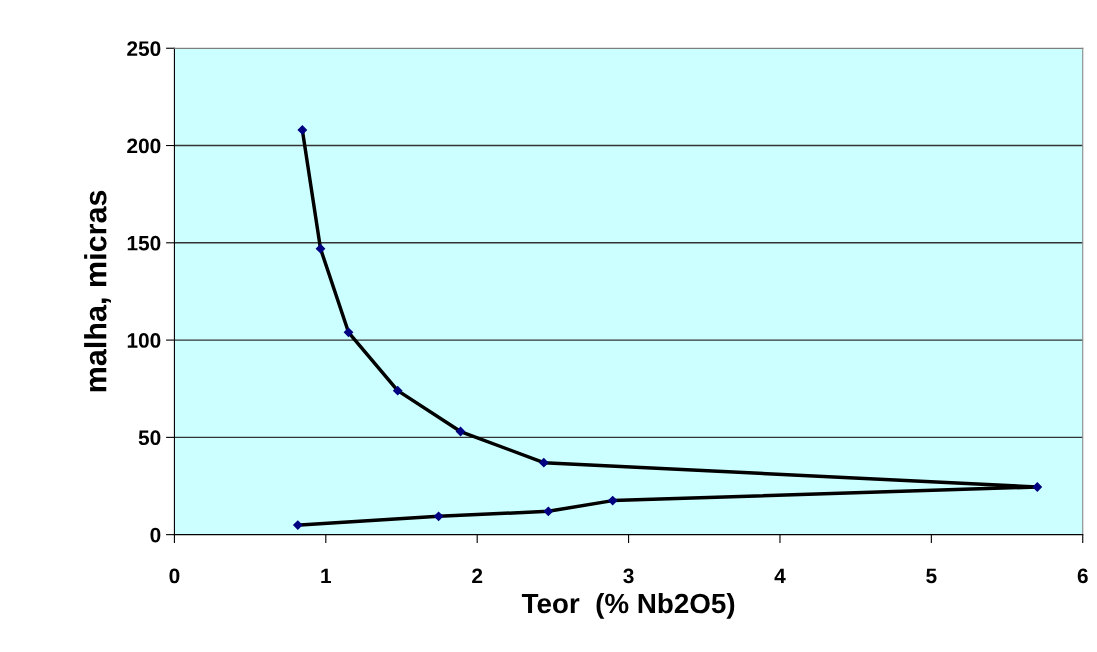  Describe the element at coordinates (144, 48) in the screenshot. I see `y-tick-label: 250` at that location.